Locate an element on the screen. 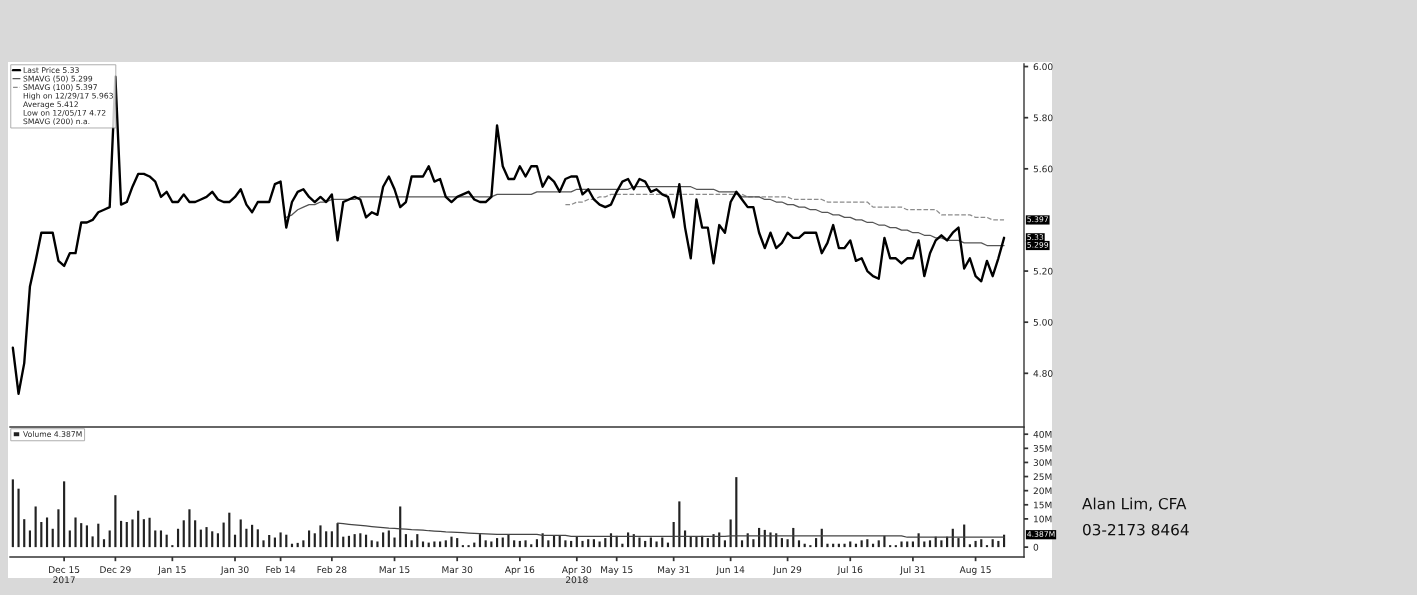 This screenshot has width=1417, height=595. line-series is located at coordinates (645, 216).